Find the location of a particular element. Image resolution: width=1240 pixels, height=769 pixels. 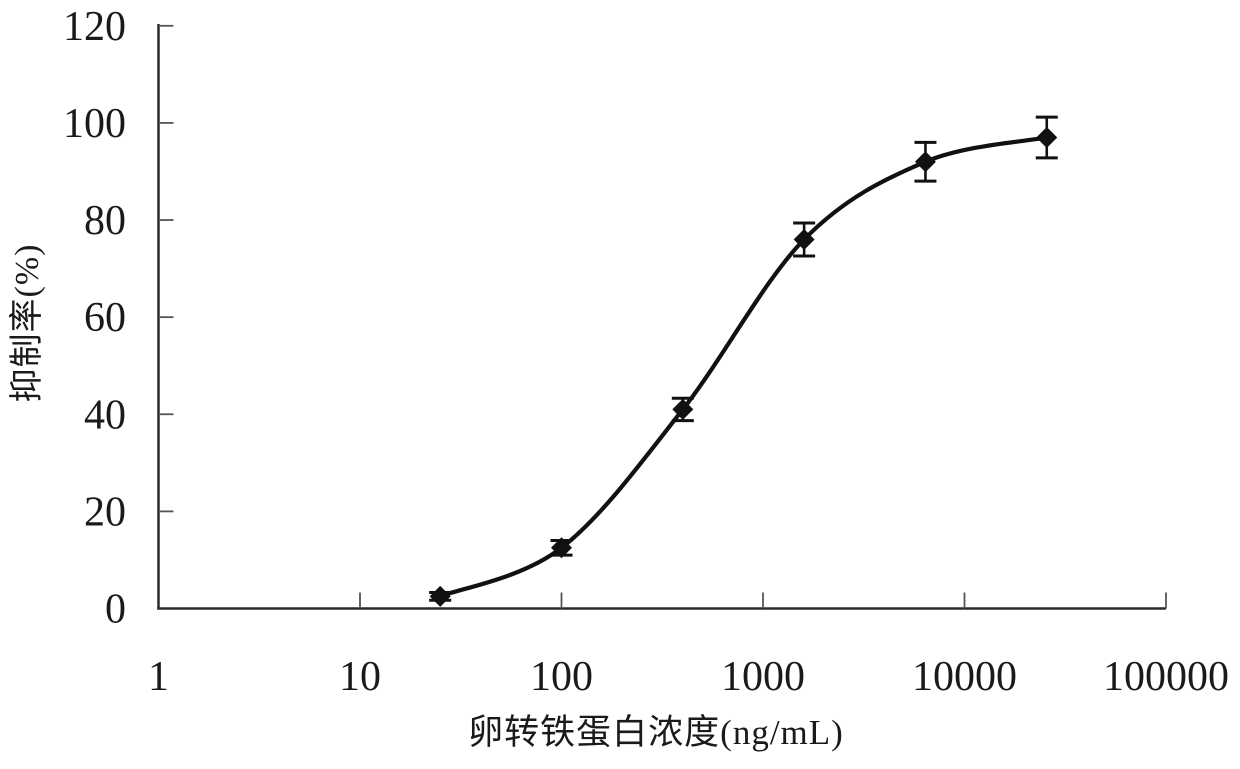

x-tick-label: 10000 is located at coordinates (964, 677).